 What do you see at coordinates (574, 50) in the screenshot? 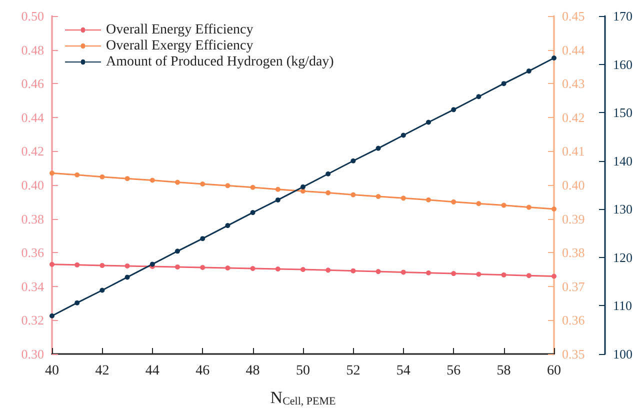
I see `y2-tick-label: 0.44` at bounding box center [574, 50].